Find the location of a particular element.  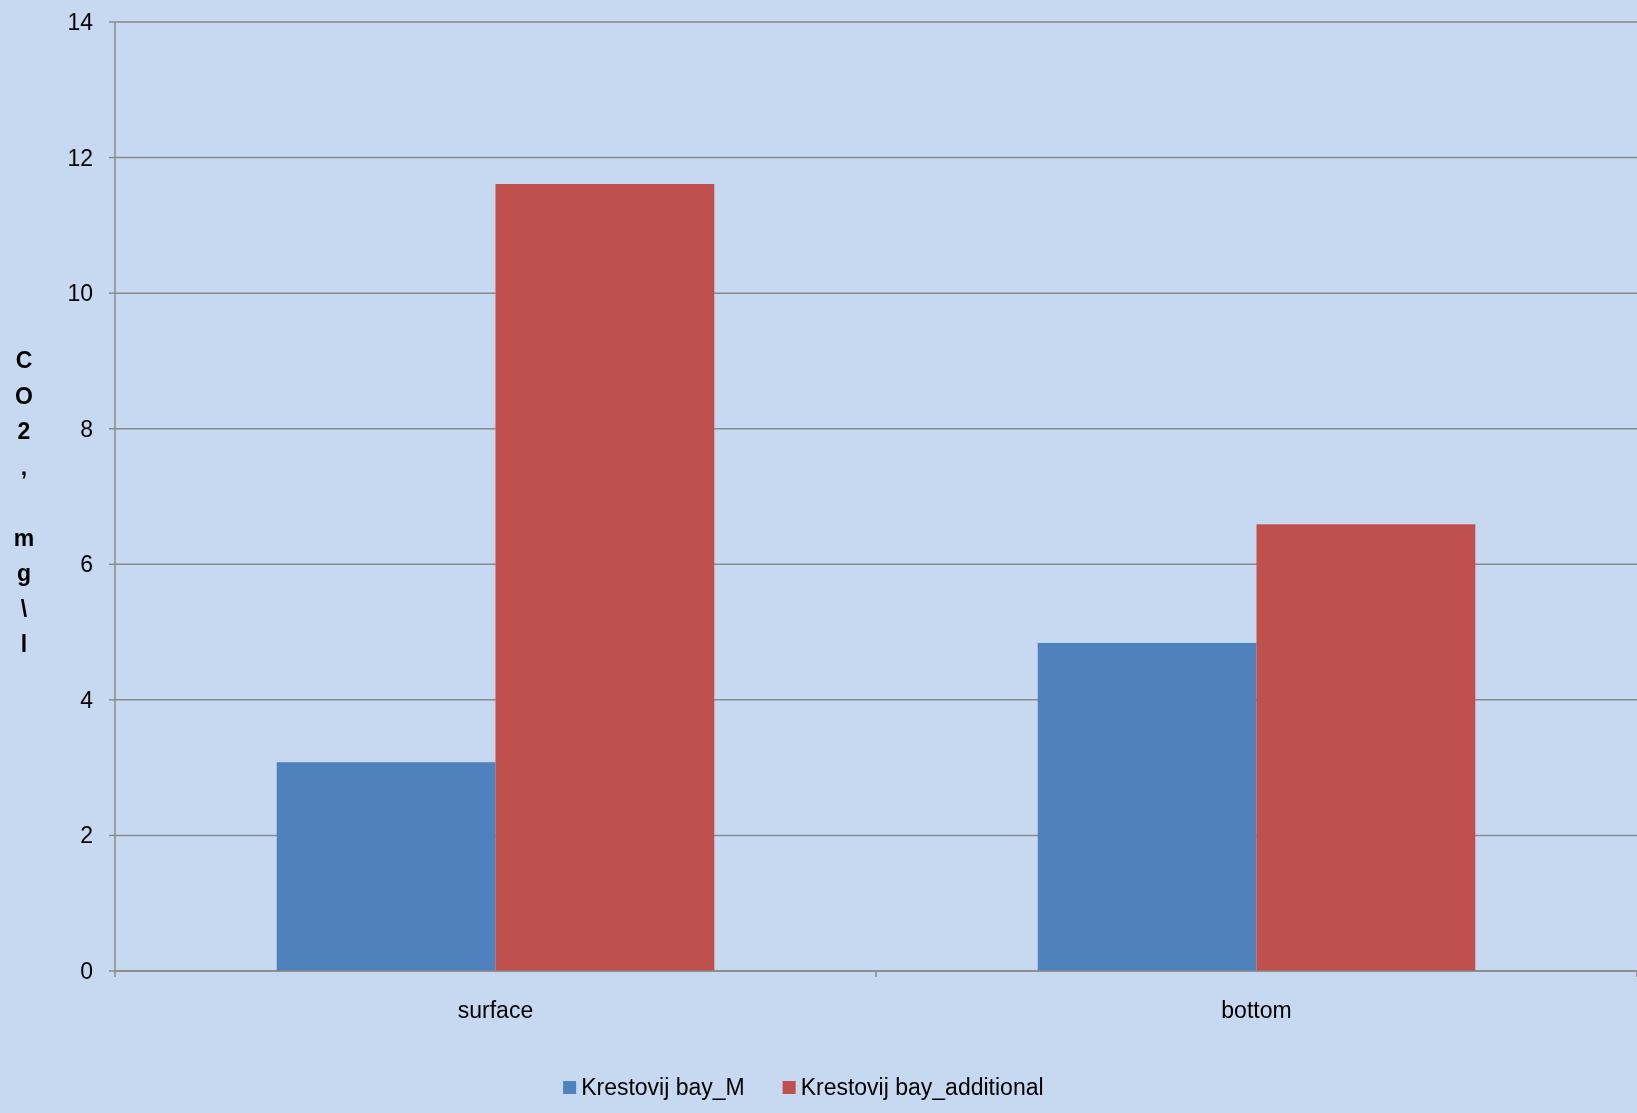

x-tick-label: bottom is located at coordinates (1256, 1010).